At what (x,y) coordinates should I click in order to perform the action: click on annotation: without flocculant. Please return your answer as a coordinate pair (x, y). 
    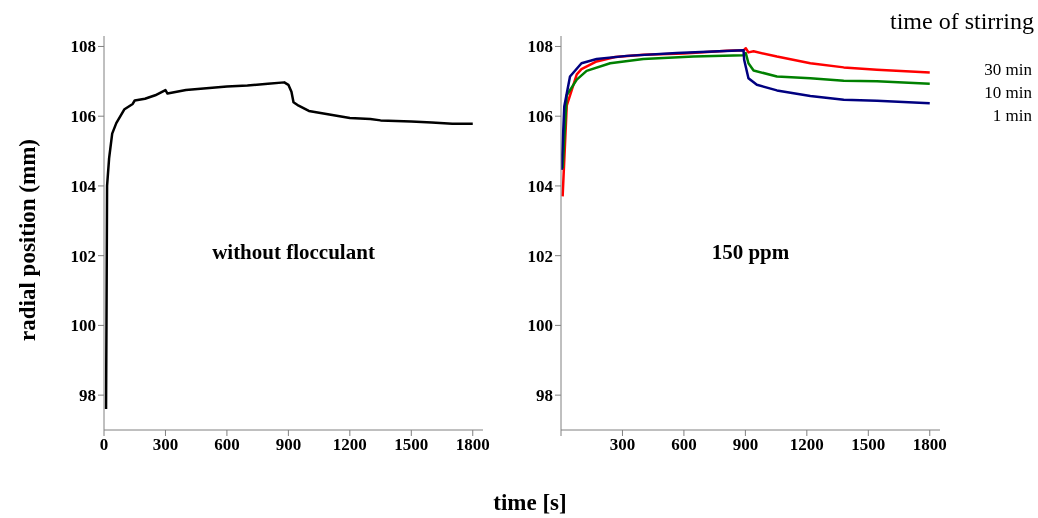
    Looking at the image, I should click on (293, 252).